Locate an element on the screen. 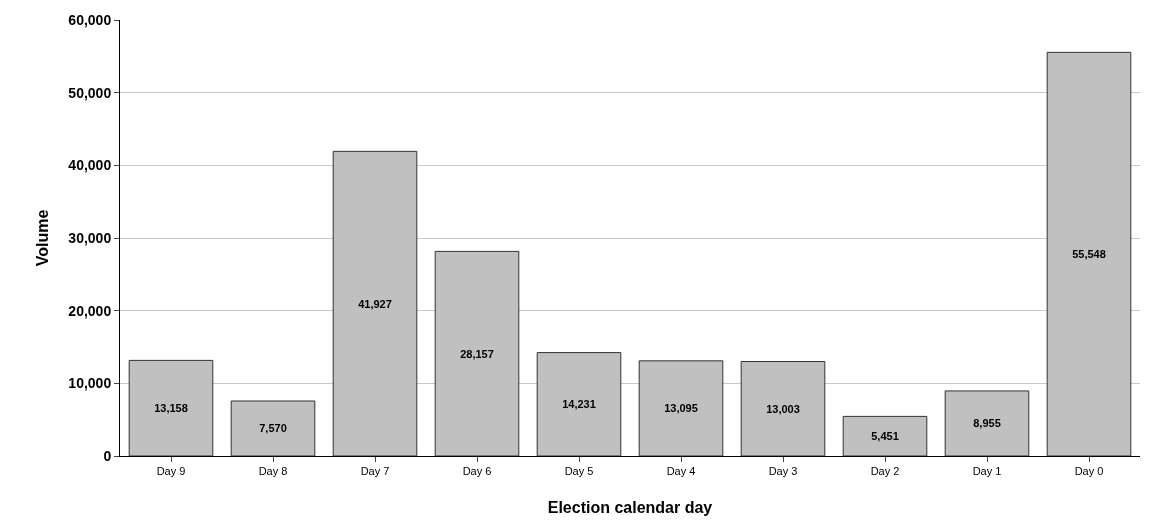  data-label: 14,231 is located at coordinates (579, 404).